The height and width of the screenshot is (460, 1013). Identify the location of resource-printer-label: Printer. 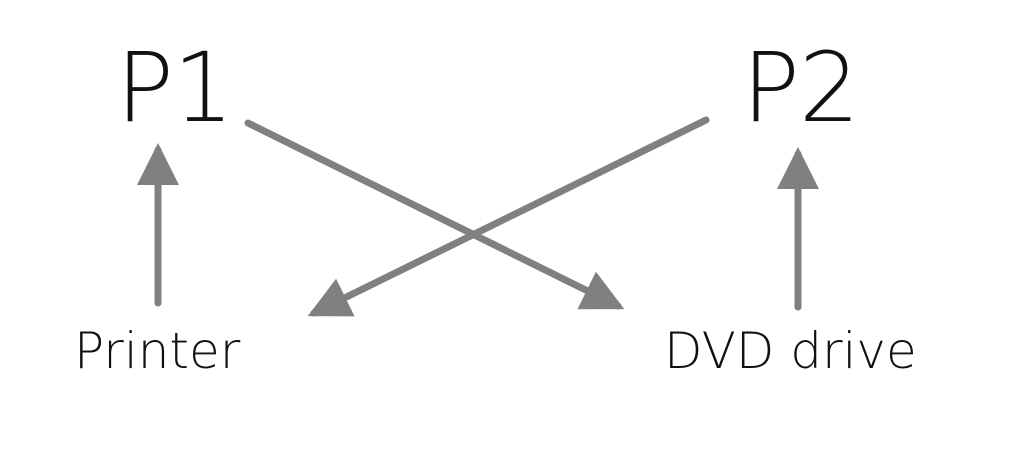
(157, 351).